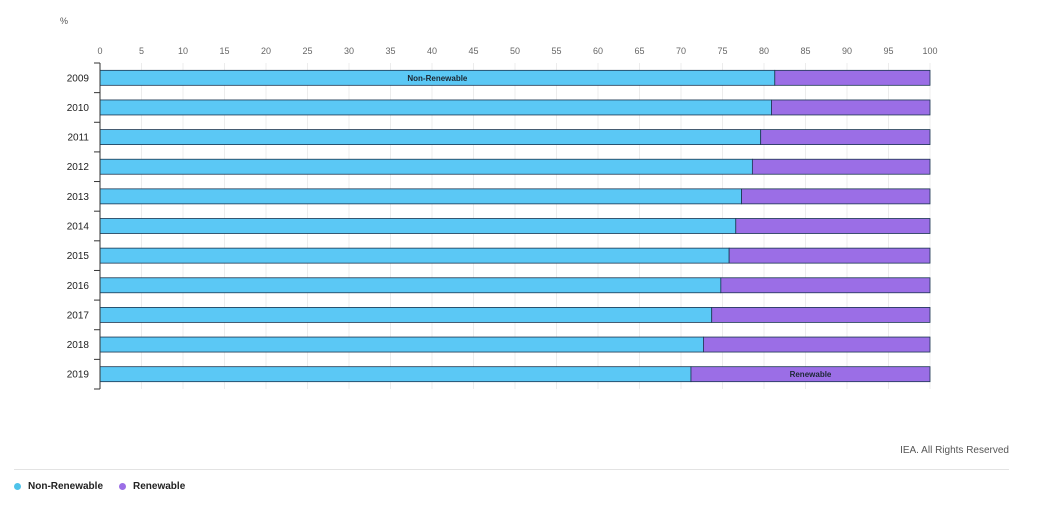 Image resolution: width=1043 pixels, height=513 pixels. Describe the element at coordinates (722, 51) in the screenshot. I see `x-tick-label-75: 75` at that location.